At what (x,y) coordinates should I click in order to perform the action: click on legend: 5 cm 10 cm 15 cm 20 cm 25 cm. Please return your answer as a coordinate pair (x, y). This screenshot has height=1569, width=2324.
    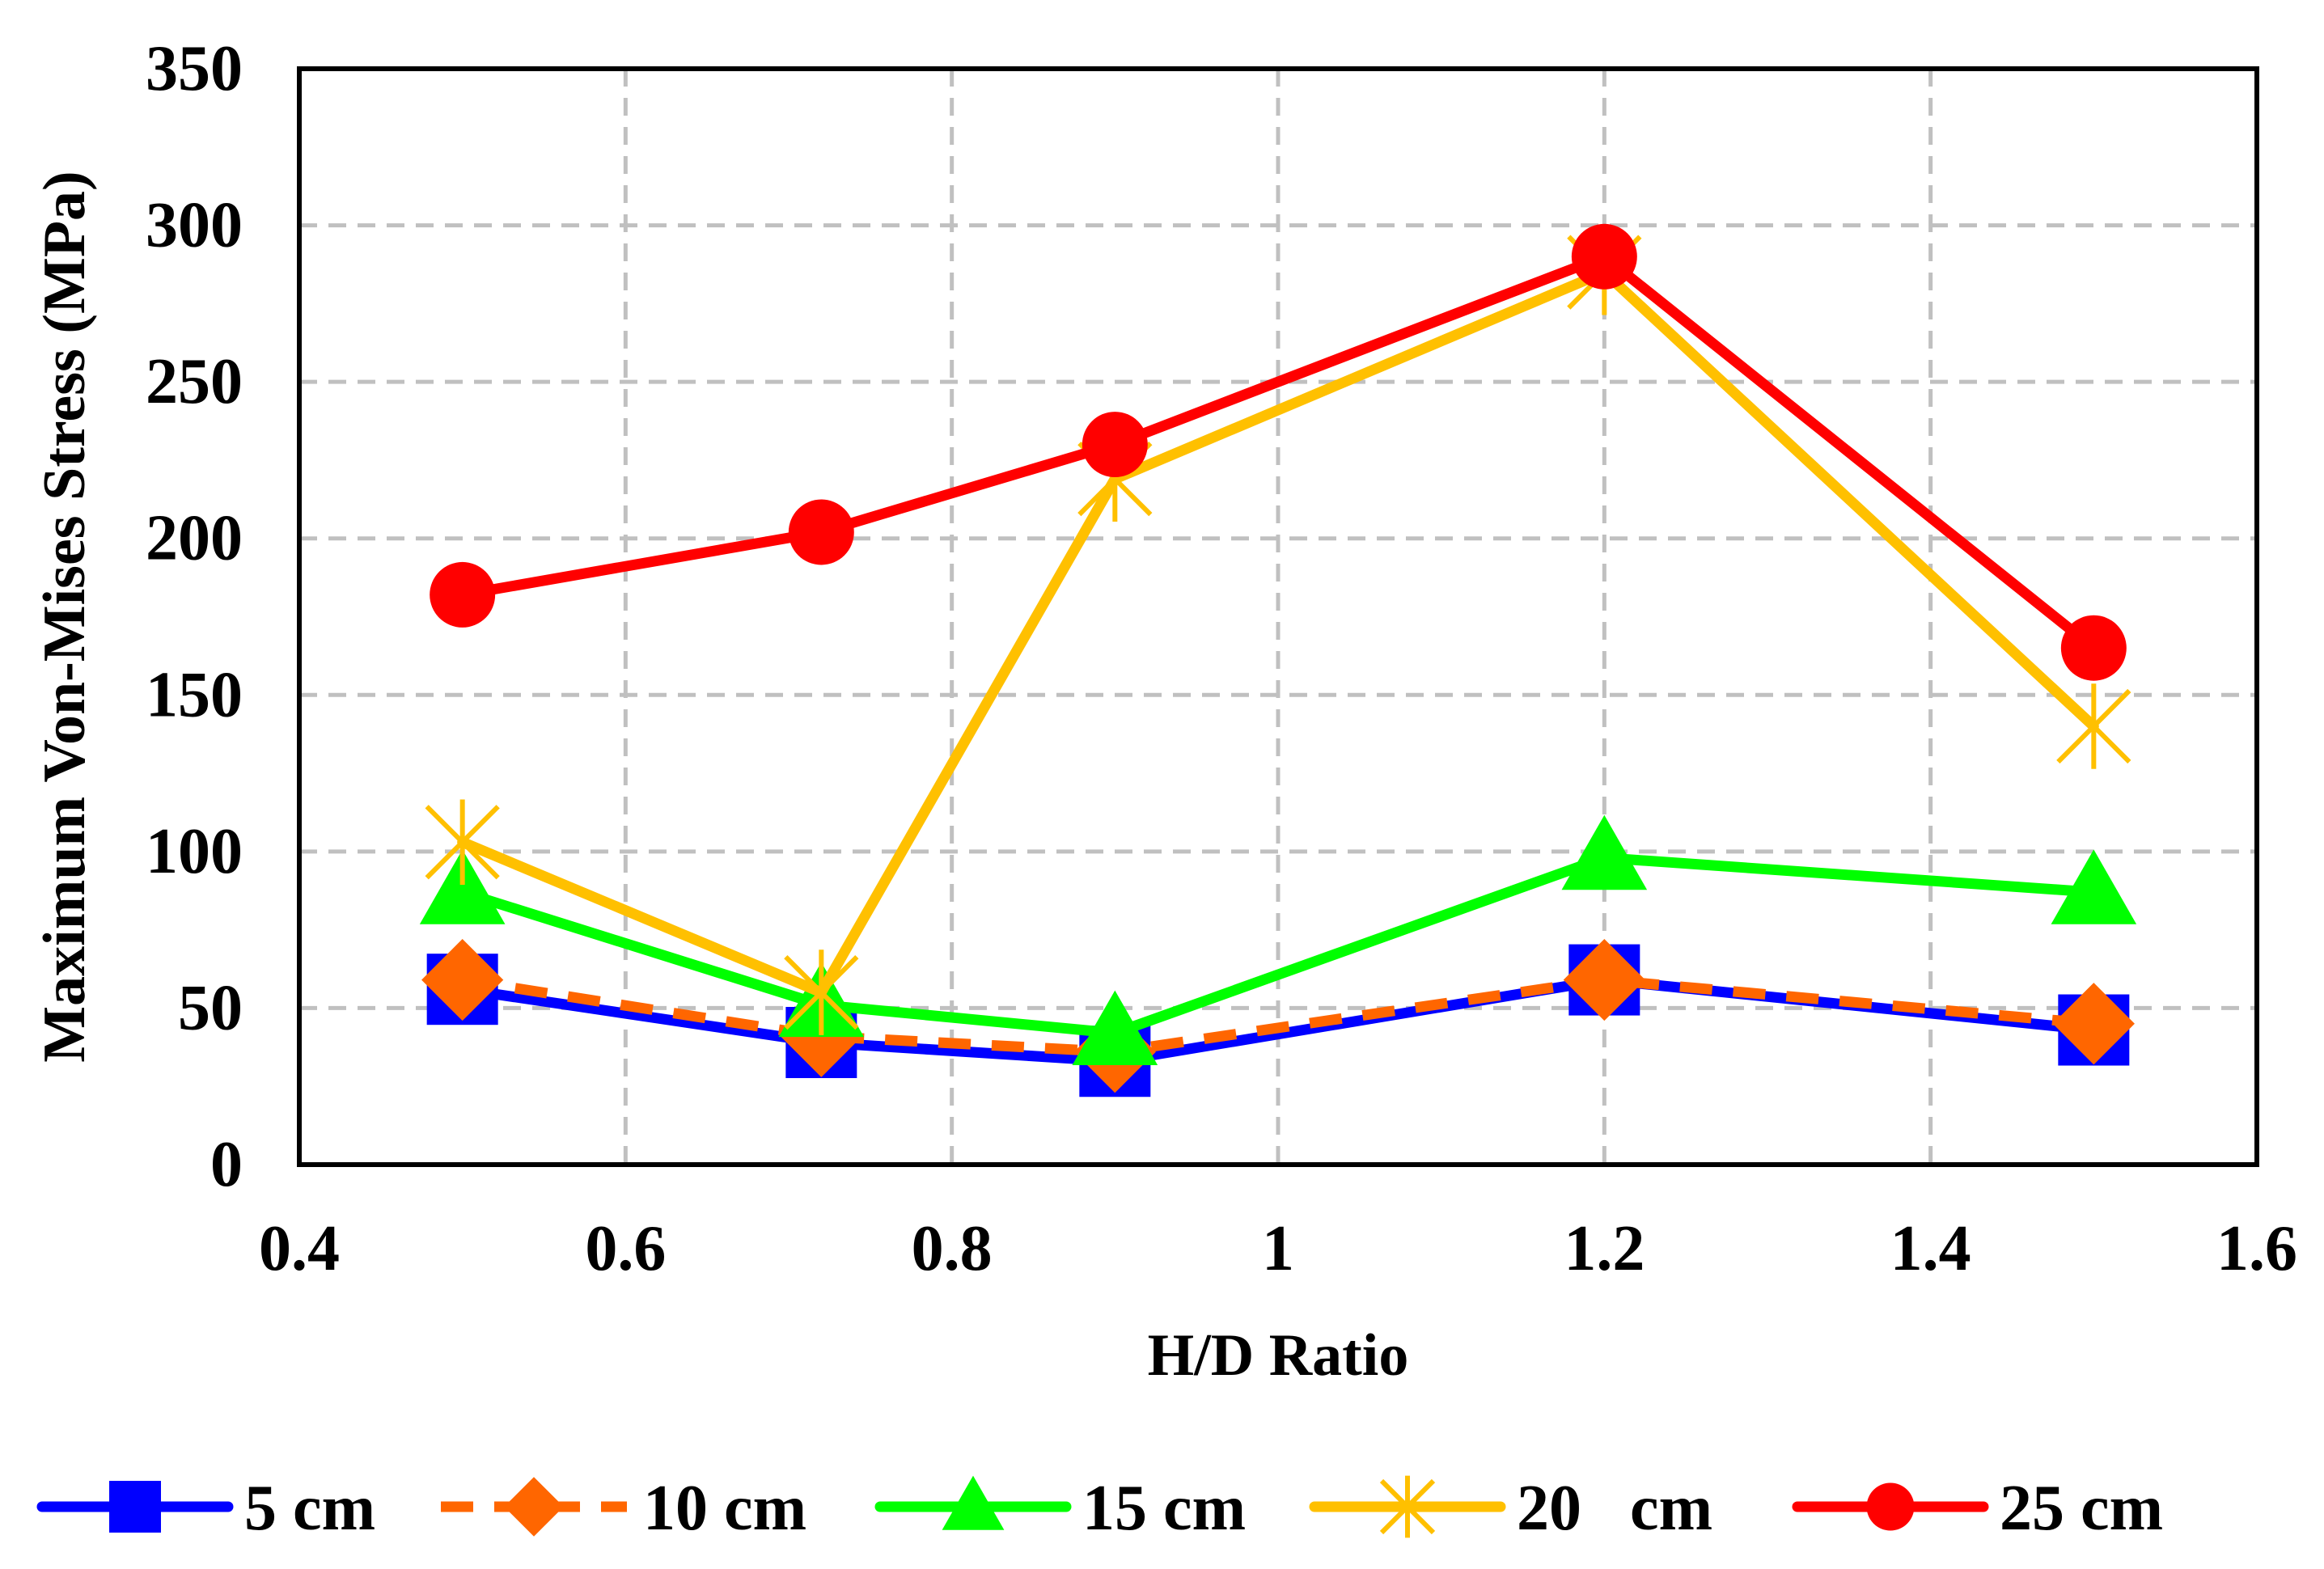
    Looking at the image, I should click on (1099, 1508).